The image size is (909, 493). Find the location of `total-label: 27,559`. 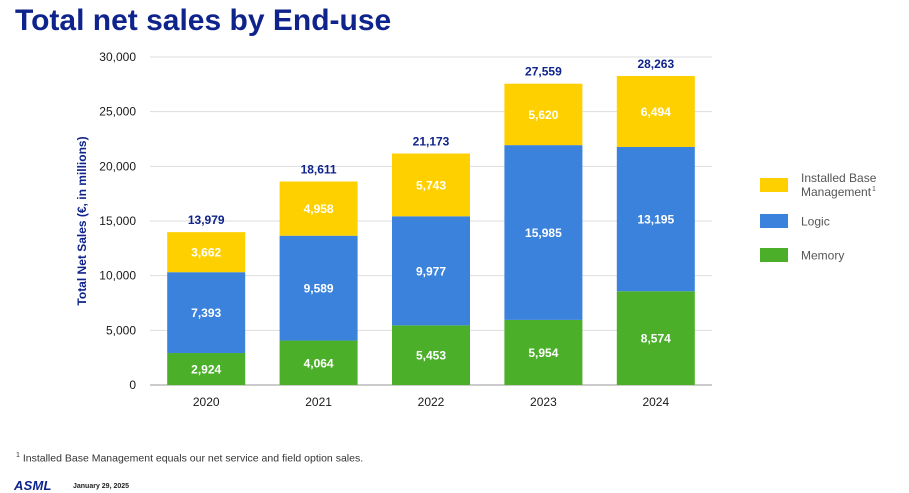

total-label: 27,559 is located at coordinates (543, 72).